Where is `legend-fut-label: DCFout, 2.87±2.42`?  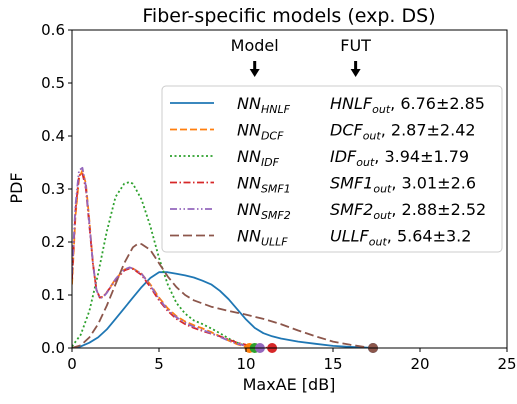 legend-fut-label: DCFout, 2.87±2.42 is located at coordinates (403, 132).